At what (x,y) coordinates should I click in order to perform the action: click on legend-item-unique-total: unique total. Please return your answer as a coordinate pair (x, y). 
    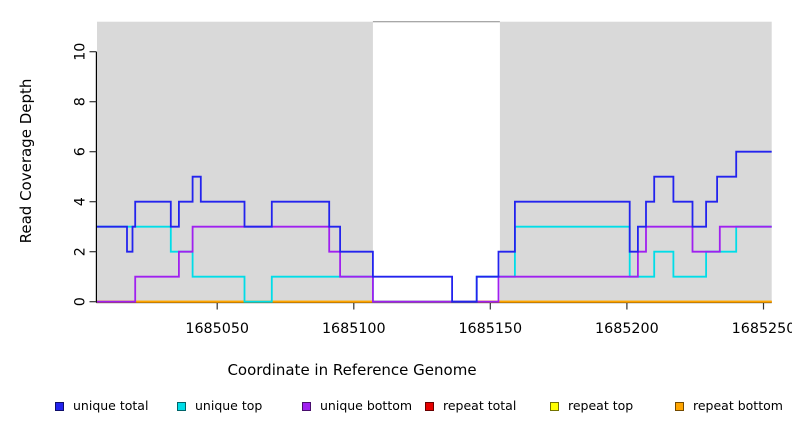
    Looking at the image, I should click on (101, 406).